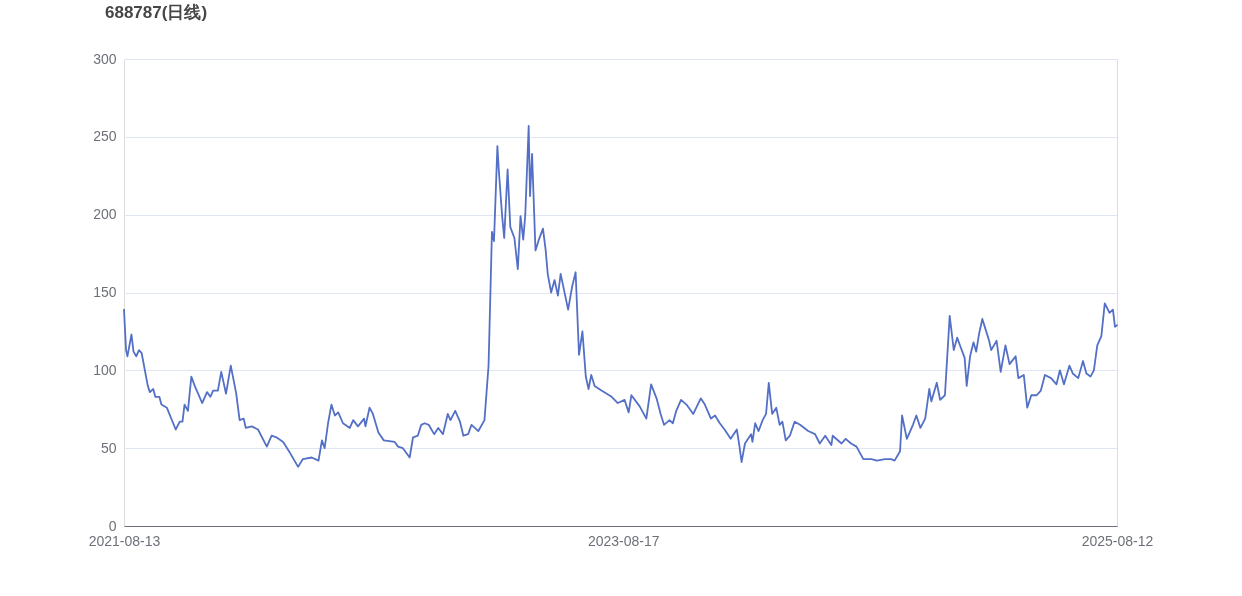 This screenshot has height=596, width=1242. Describe the element at coordinates (108, 447) in the screenshot. I see `y-tick-label: 50` at that location.